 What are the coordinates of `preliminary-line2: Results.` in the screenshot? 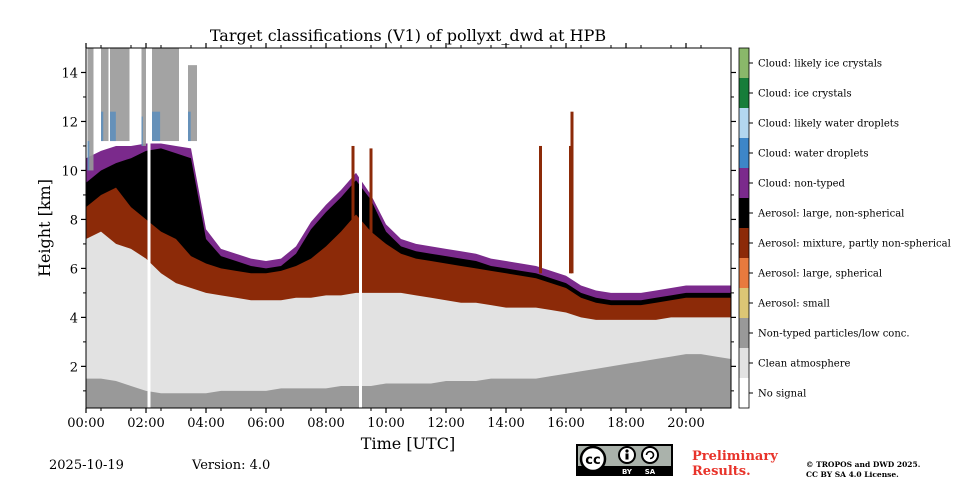 It's located at (721, 471).